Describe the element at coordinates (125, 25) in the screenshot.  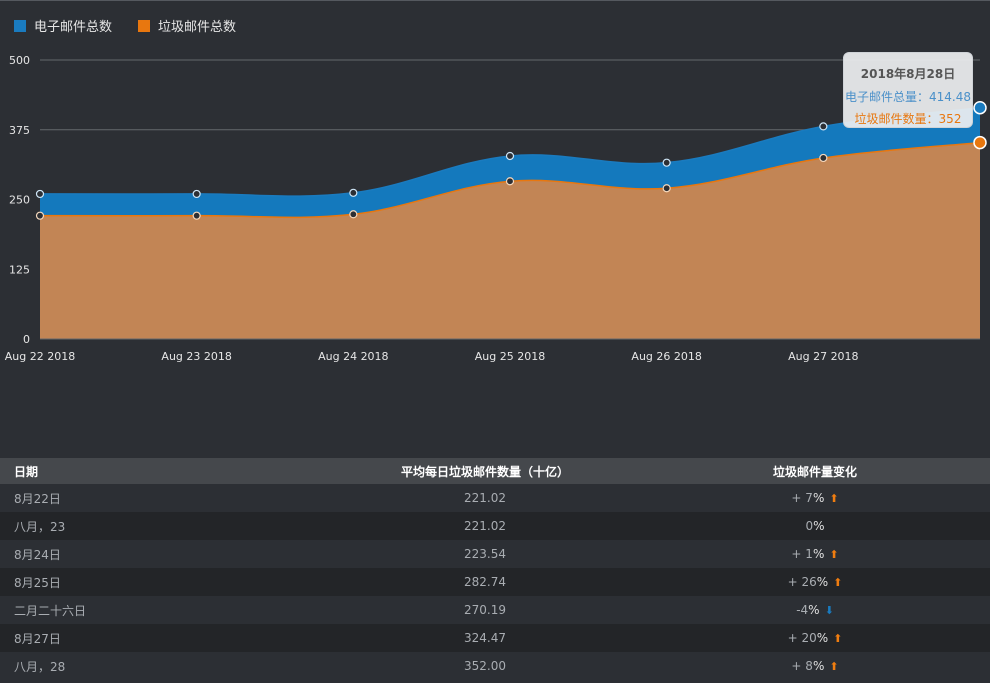
I see `legend: 电子邮件总数 垃圾邮件总数` at that location.